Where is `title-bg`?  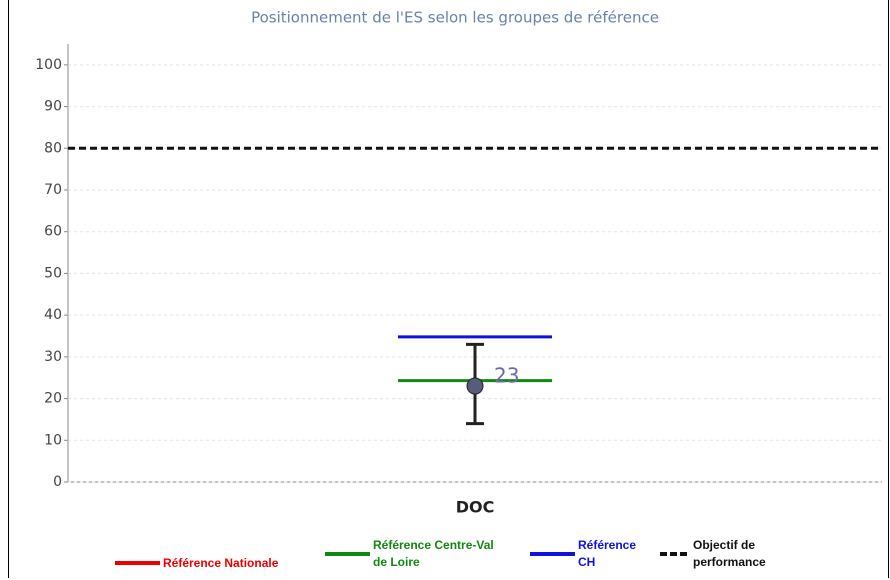 title-bg is located at coordinates (455, 18).